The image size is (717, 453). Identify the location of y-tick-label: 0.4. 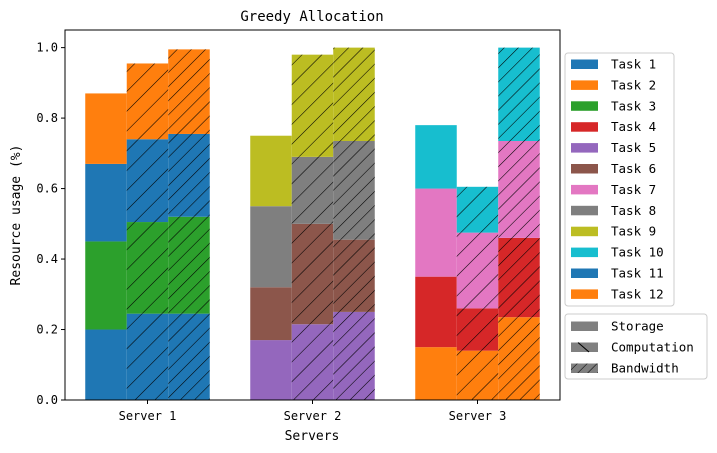
(47, 259).